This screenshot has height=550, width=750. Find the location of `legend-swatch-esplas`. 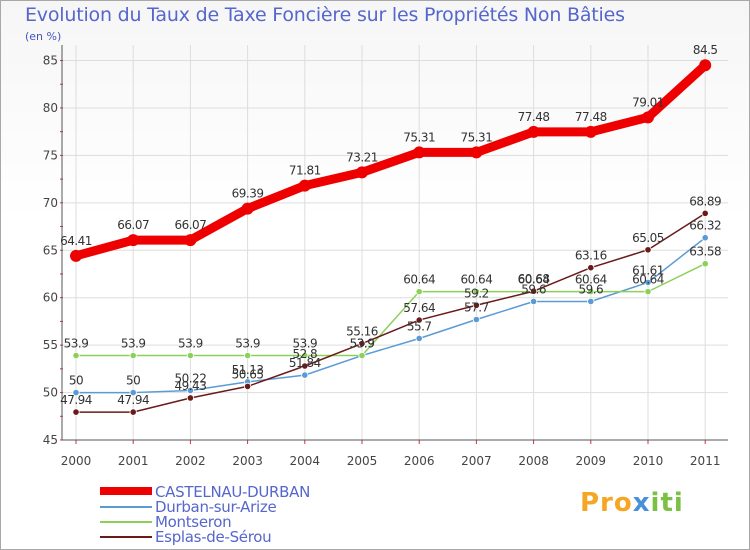

legend-swatch-esplas is located at coordinates (126, 537).